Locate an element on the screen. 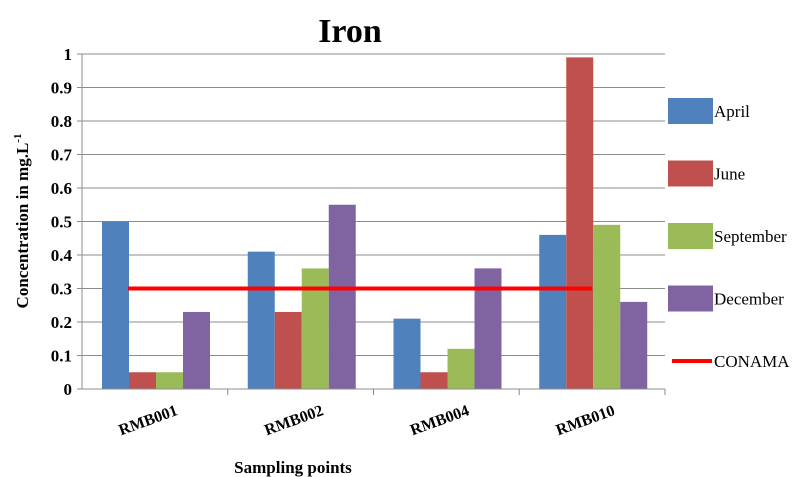 Image resolution: width=804 pixels, height=477 pixels. bar-june-rmb001 is located at coordinates (142, 380).